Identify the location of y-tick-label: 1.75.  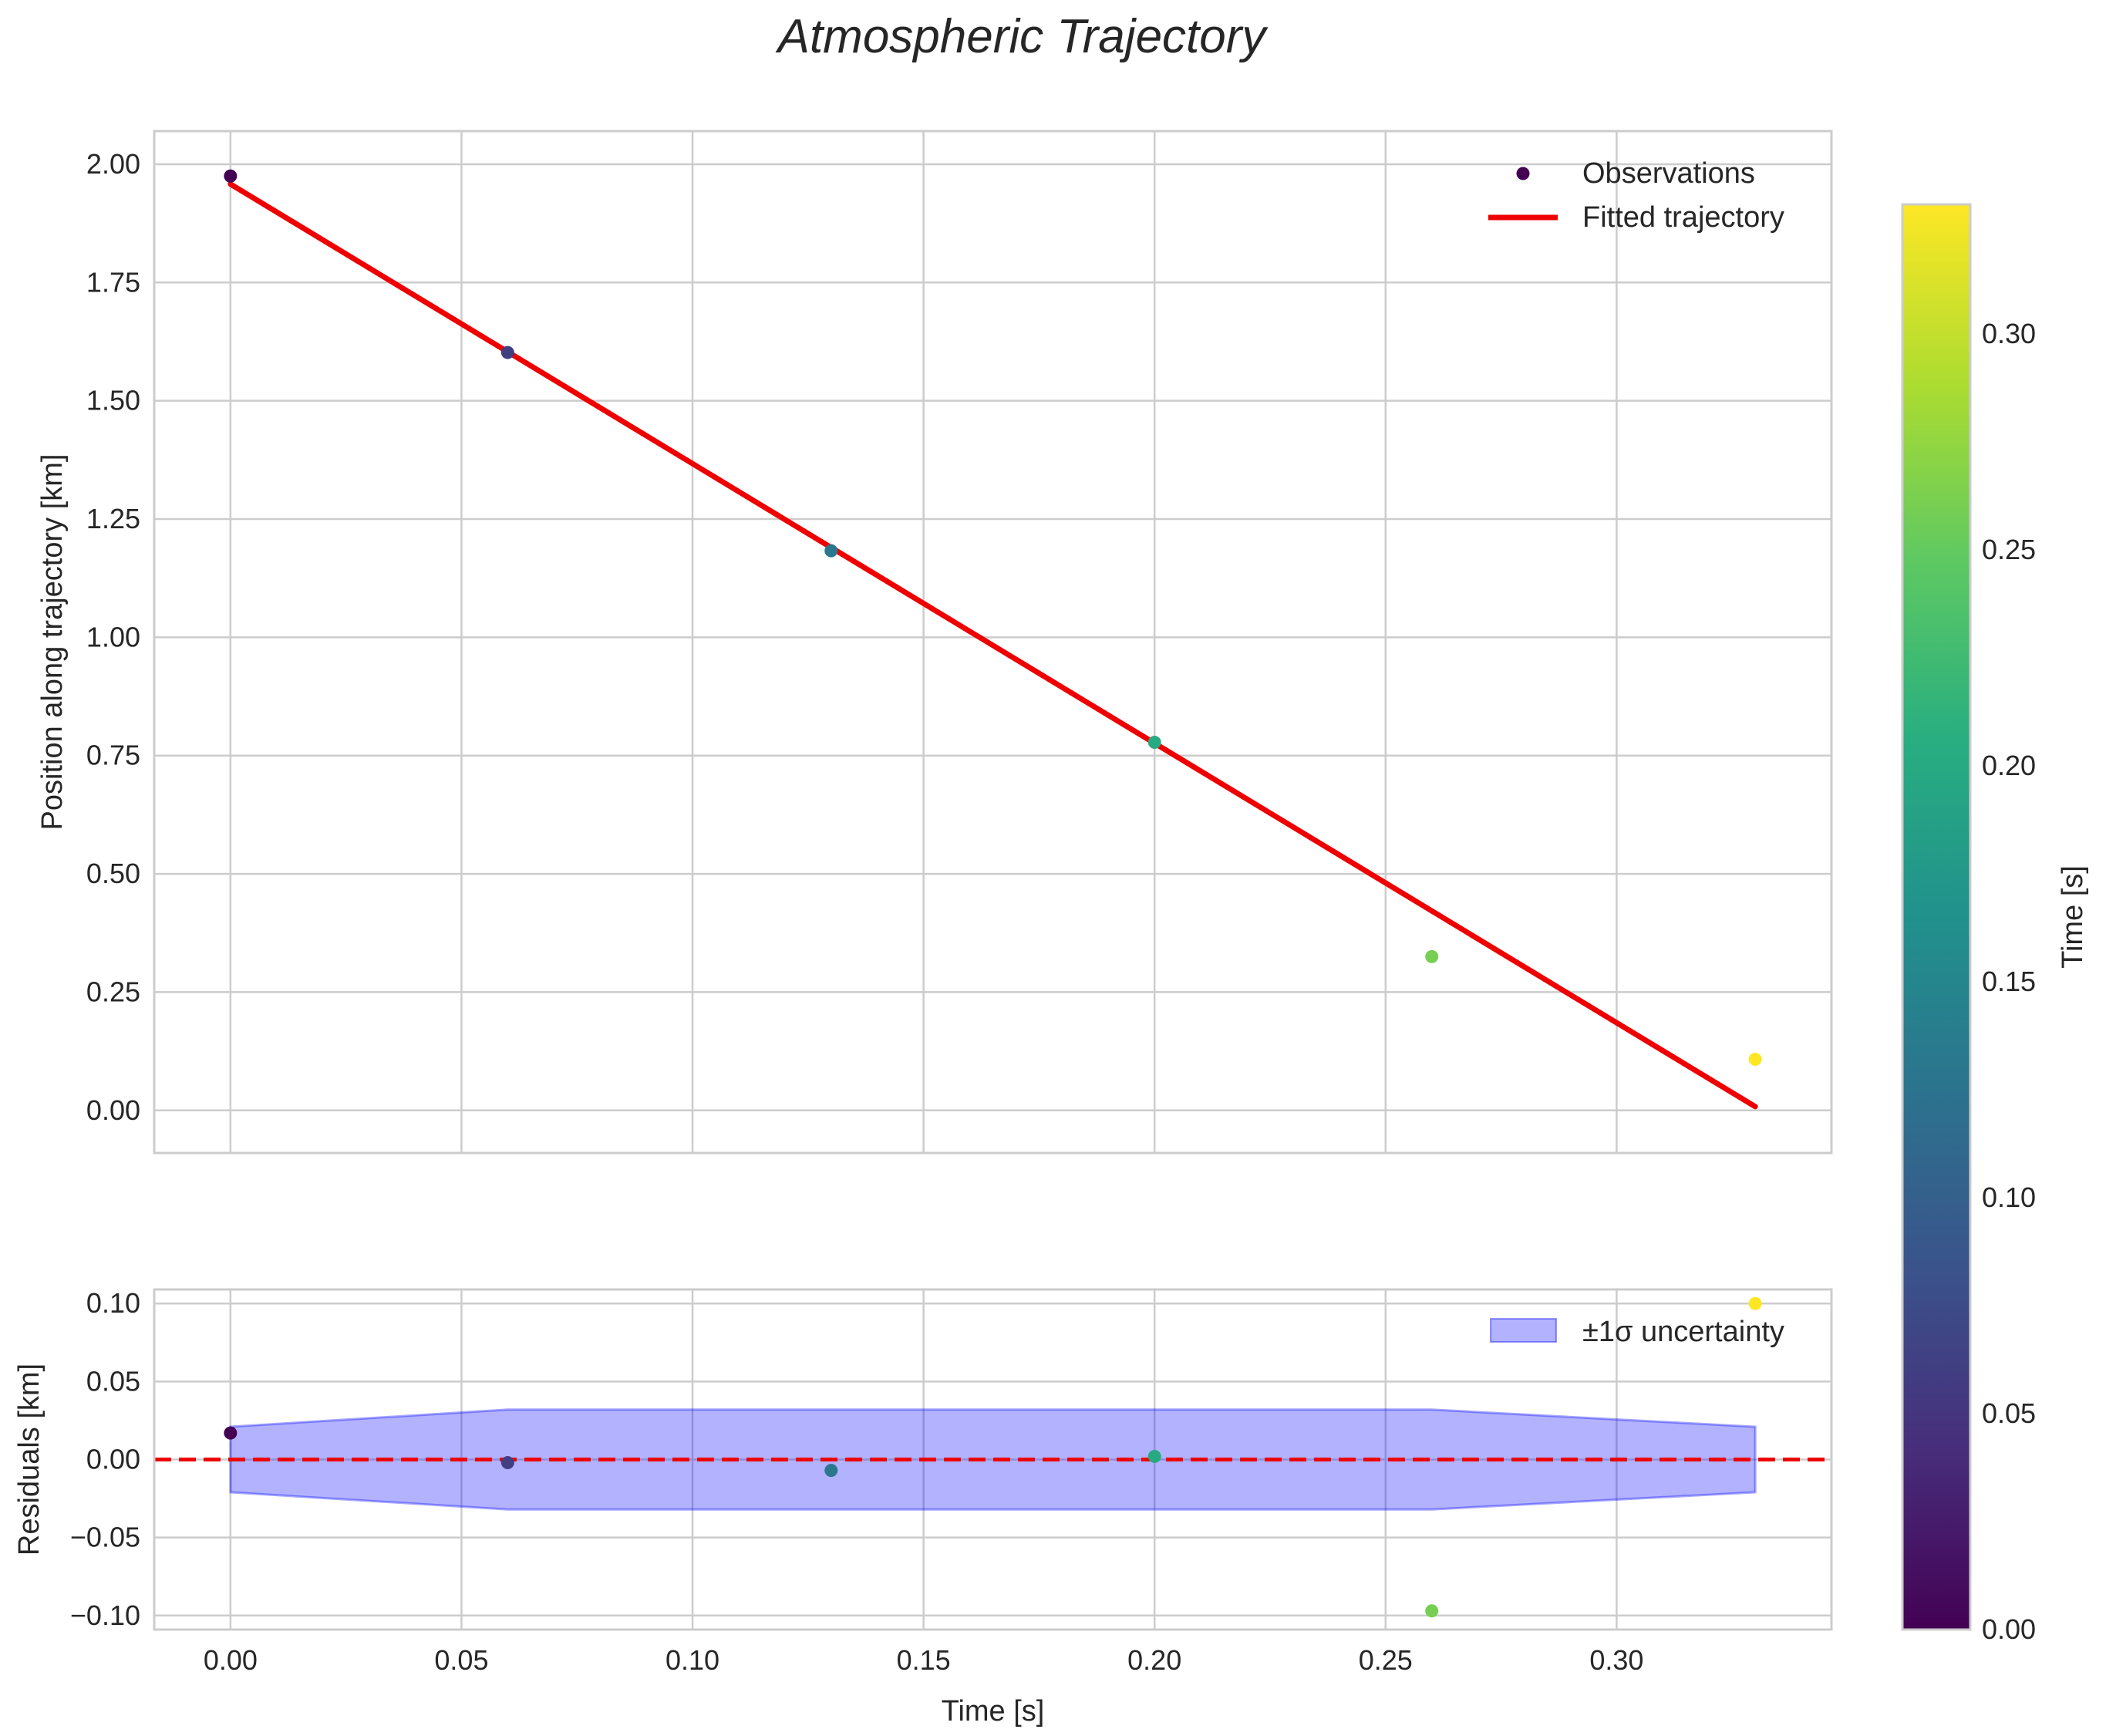
(113, 282).